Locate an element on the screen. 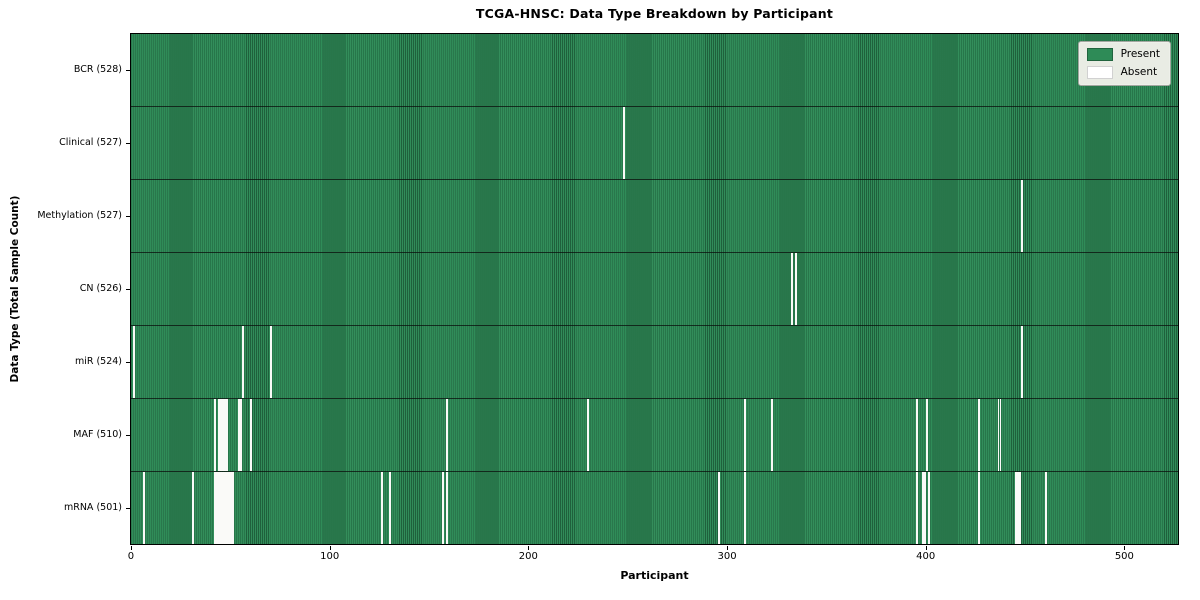 The width and height of the screenshot is (1200, 600). x-tick-label: 400 is located at coordinates (926, 556).